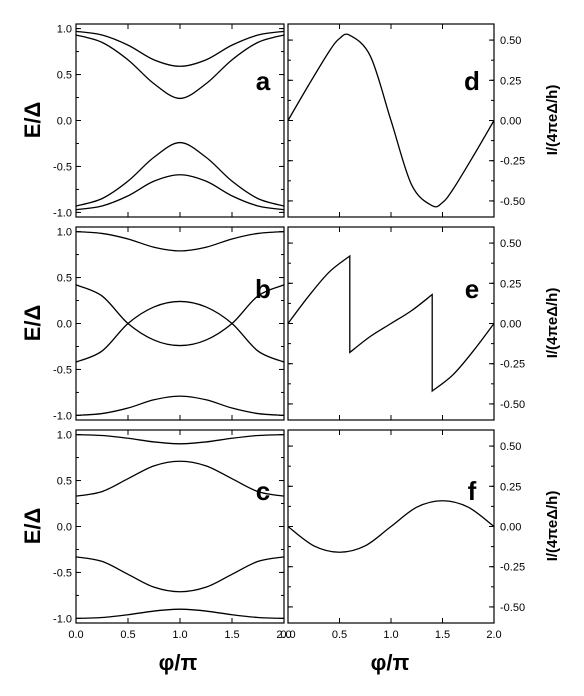 The width and height of the screenshot is (584, 696). What do you see at coordinates (552, 526) in the screenshot?
I see `y-axis-title-f: I/(4πeΔ/h)` at bounding box center [552, 526].